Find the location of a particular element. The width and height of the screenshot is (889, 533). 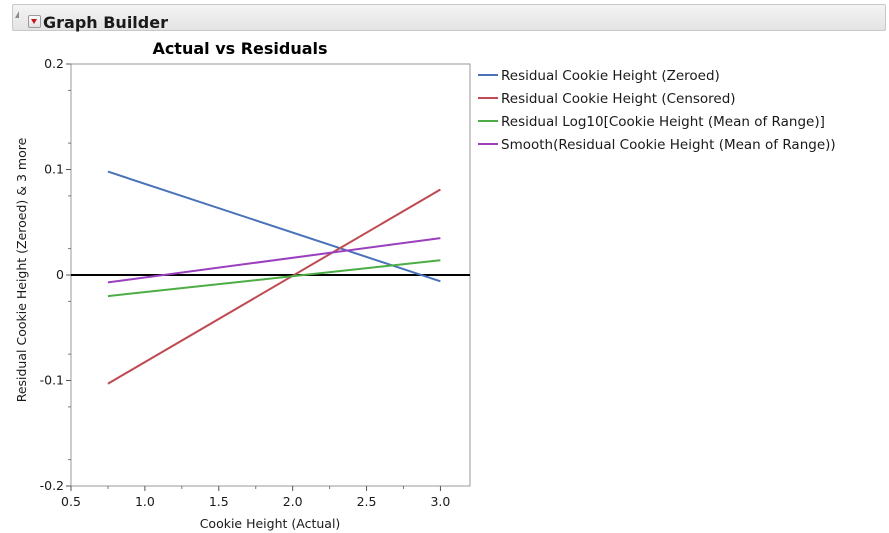

x-axis: 0.5 1.0 1.5 2.0 2.5 3.0 is located at coordinates (255, 497).